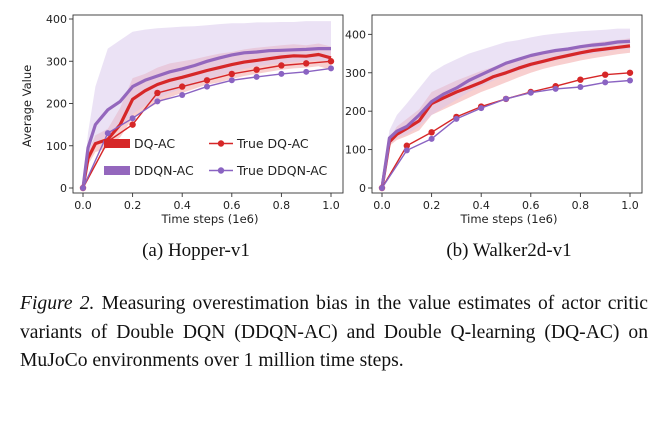 This screenshot has height=426, width=667. What do you see at coordinates (221, 143) in the screenshot?
I see `legend-marker-true-dq-ac` at bounding box center [221, 143].